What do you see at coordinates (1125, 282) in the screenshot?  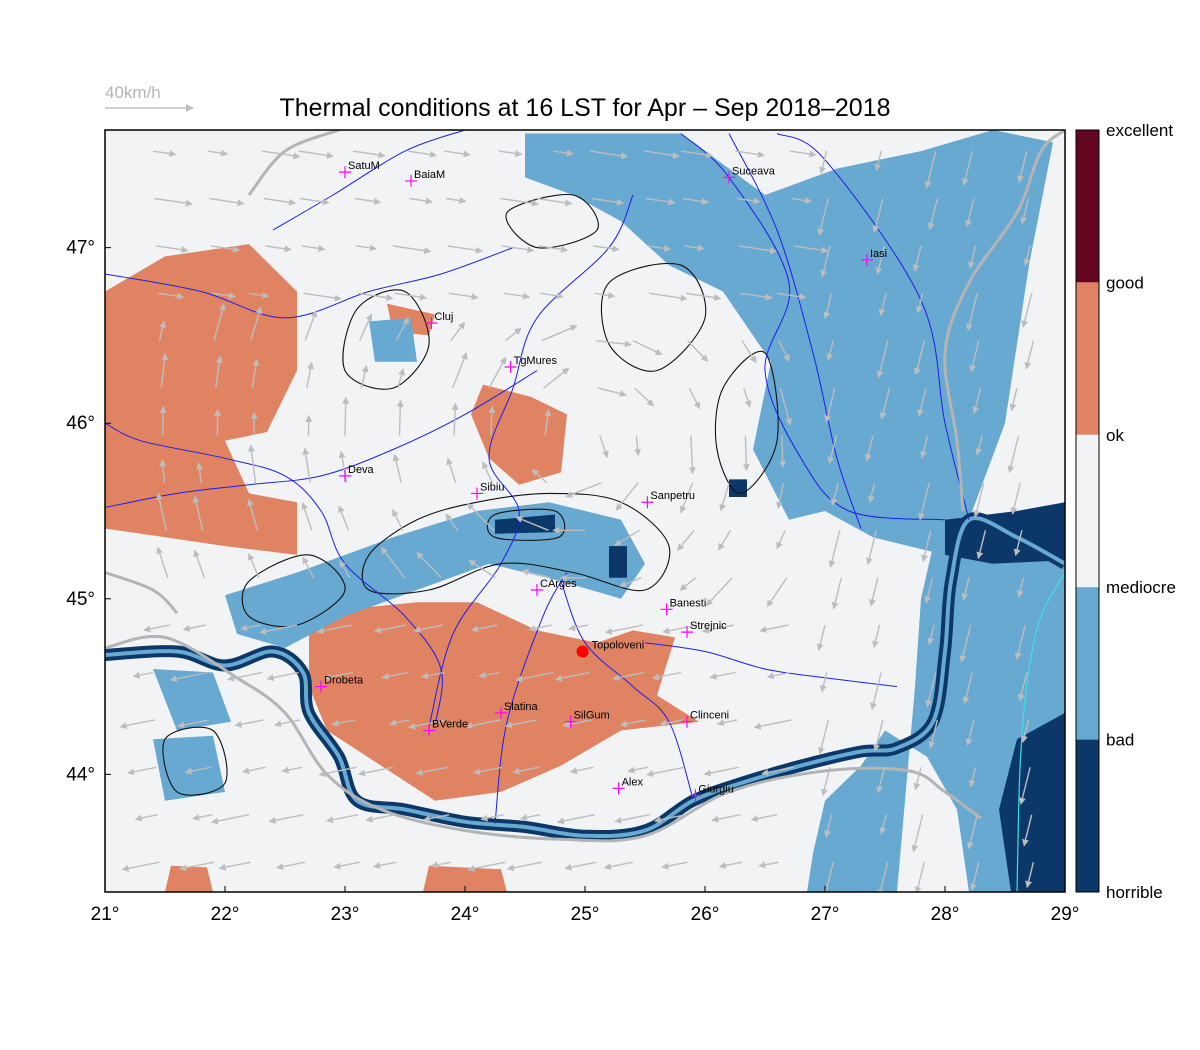 I see `legend-label: good` at bounding box center [1125, 282].